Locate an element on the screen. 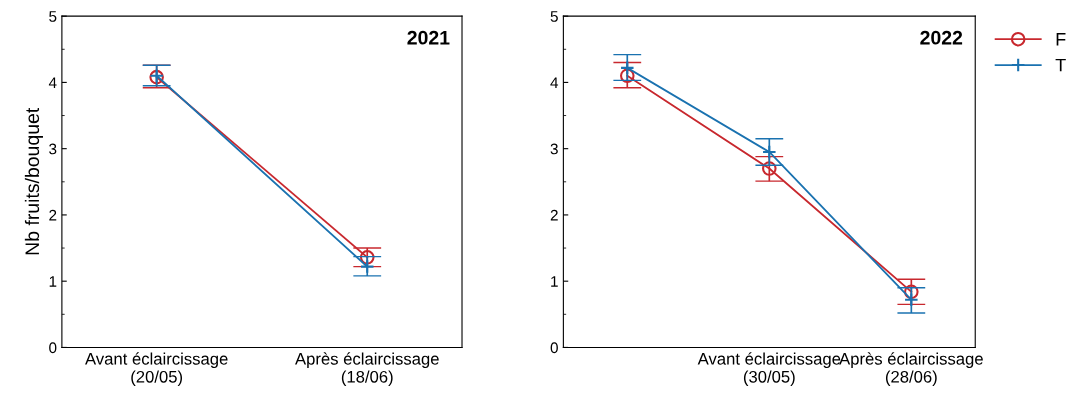 This screenshot has width=1067, height=404. x-tick-label: Avant éclaircissage (20/05) is located at coordinates (156, 369).